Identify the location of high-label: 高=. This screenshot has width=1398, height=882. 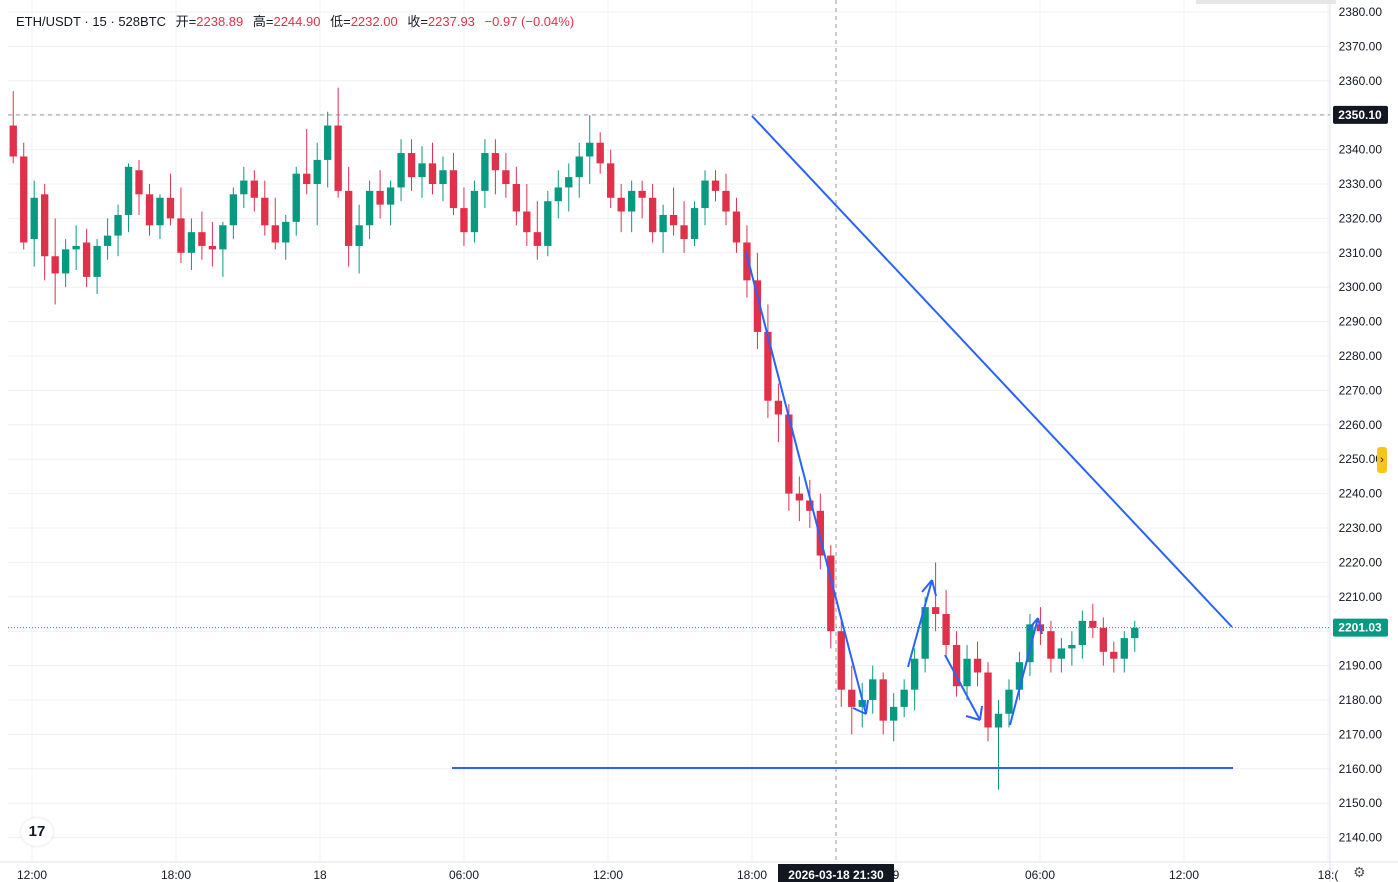
(263, 21).